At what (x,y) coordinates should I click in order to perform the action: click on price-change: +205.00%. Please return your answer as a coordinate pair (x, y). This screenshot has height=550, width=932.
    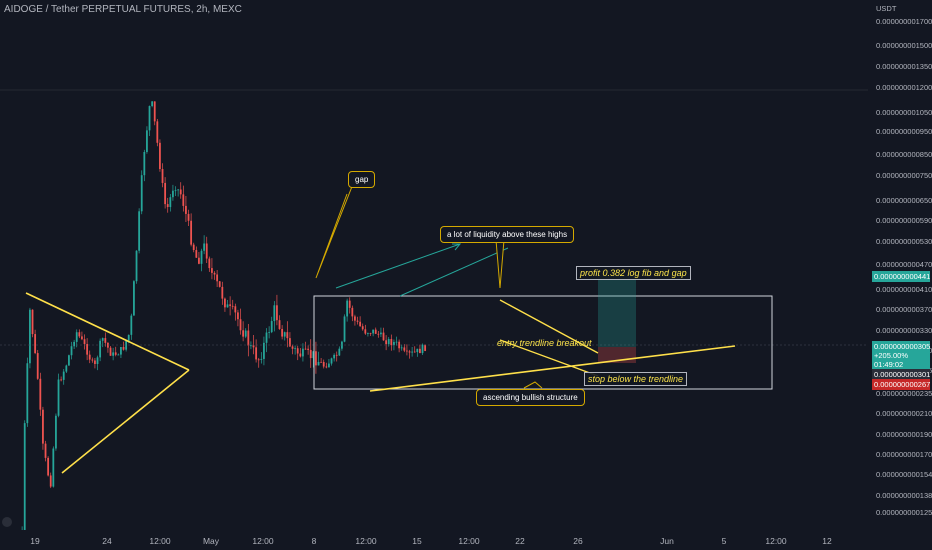
    Looking at the image, I should click on (891, 355).